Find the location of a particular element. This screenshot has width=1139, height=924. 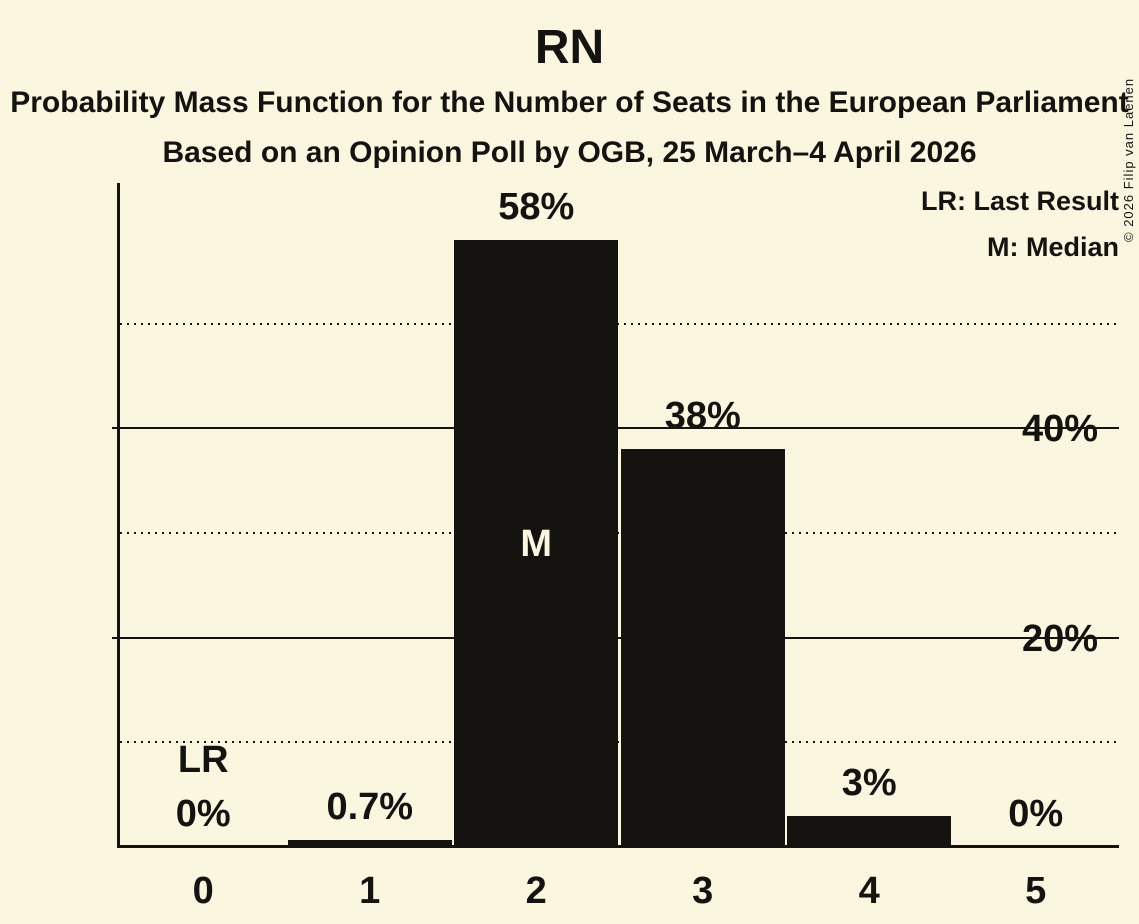

copyright-notice: © 2026 Filip van Laenen is located at coordinates (1128, 159).